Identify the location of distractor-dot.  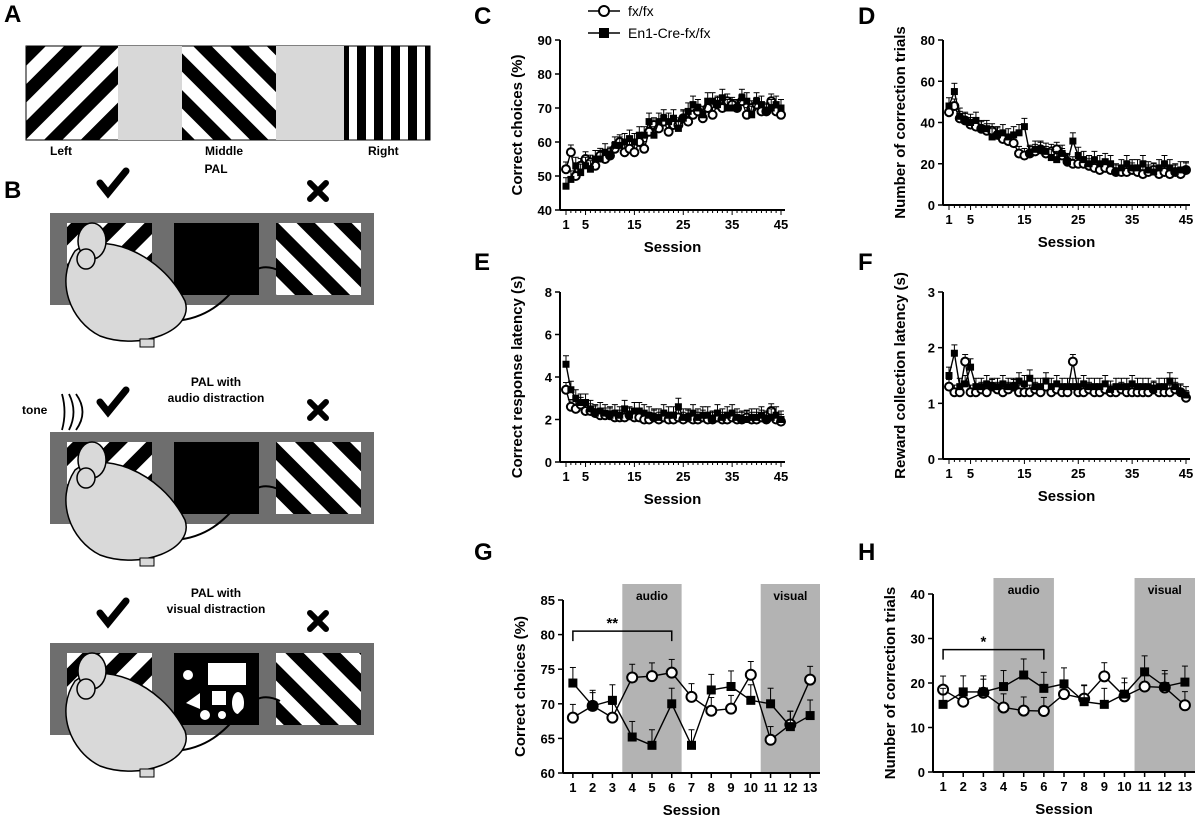
(188, 675).